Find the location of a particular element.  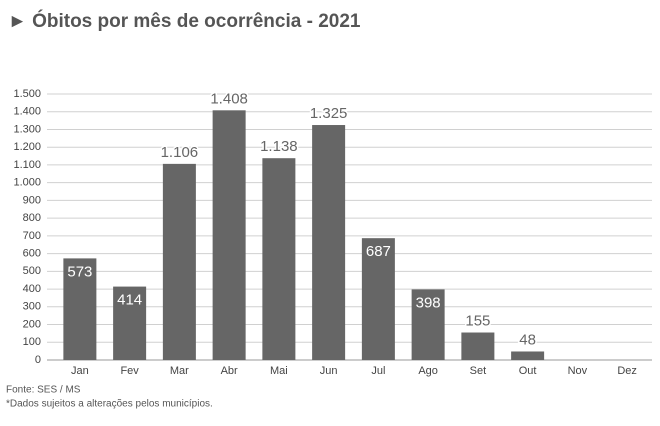

source-note: Fonte: SES / MS is located at coordinates (43, 390).